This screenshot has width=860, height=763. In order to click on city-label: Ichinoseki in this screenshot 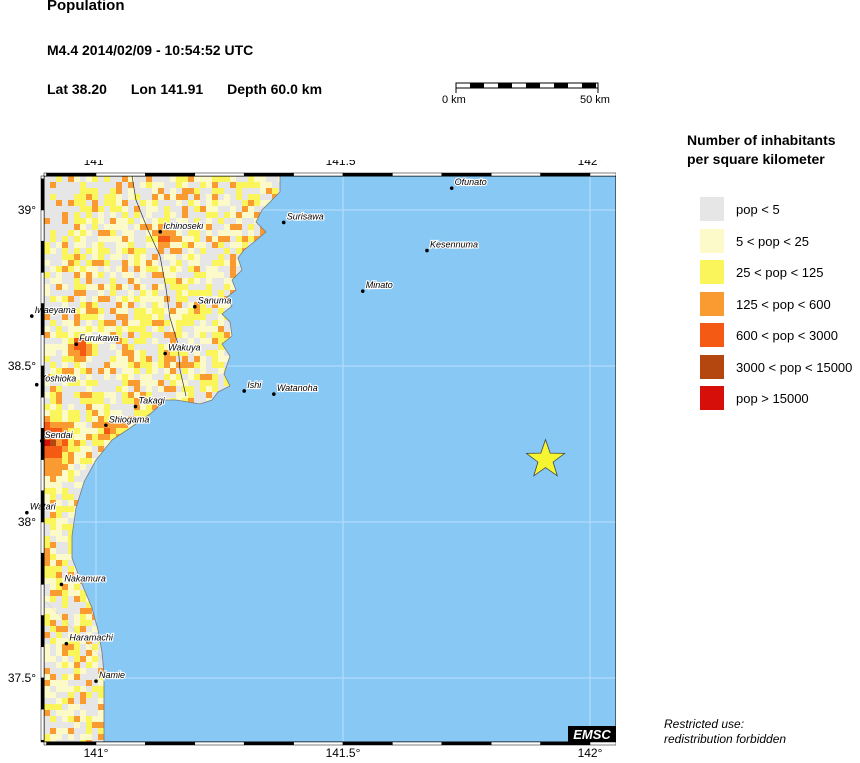, I will do `click(183, 226)`.